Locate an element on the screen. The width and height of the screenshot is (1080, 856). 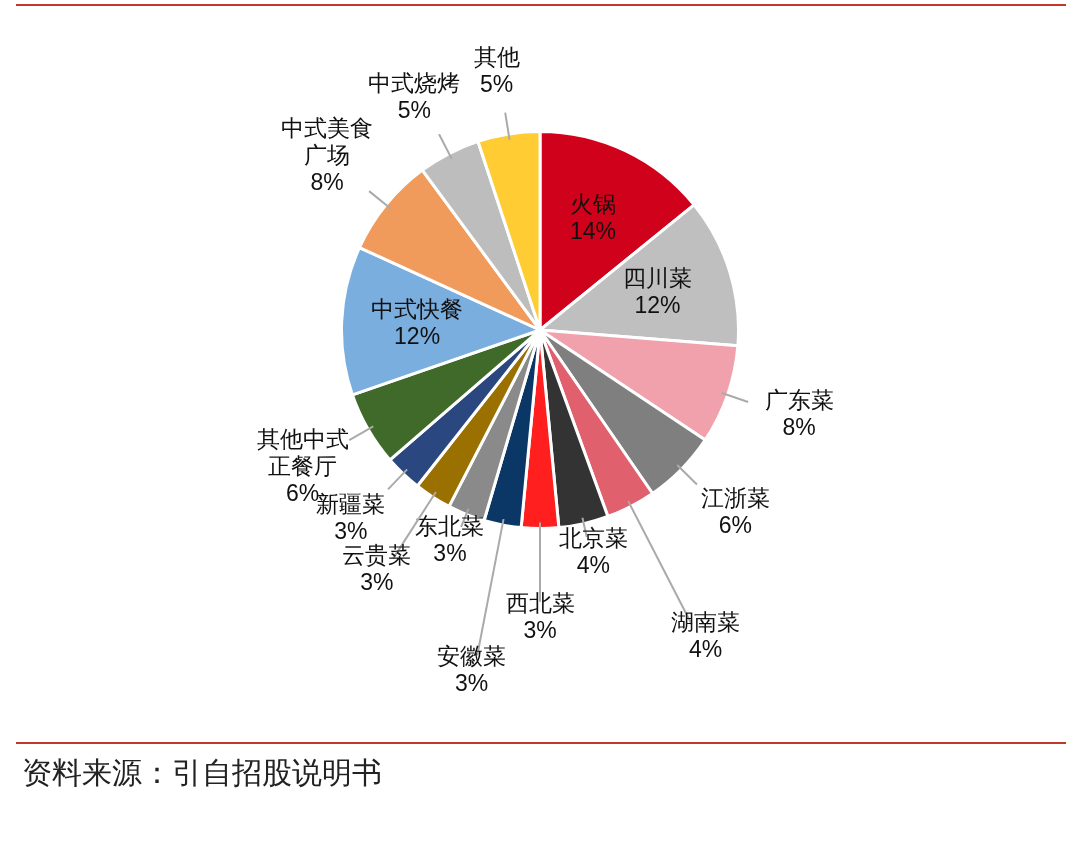
slice-label: 安徽菜 is located at coordinates (472, 656).